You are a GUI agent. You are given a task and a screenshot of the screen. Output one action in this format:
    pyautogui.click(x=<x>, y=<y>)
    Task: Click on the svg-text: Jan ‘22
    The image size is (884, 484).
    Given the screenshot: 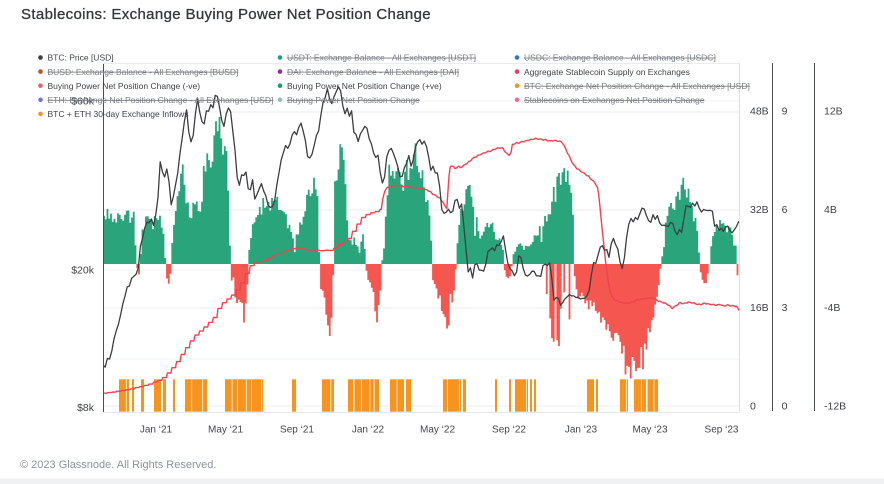 What is the action you would take?
    pyautogui.click(x=368, y=430)
    